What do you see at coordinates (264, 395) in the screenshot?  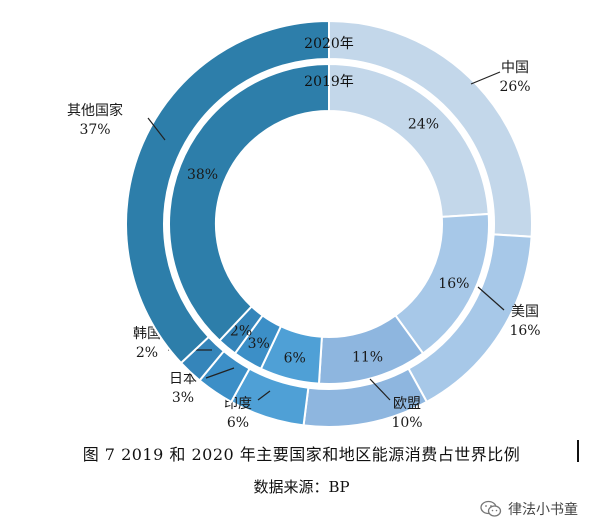 I see `leader-line-india` at bounding box center [264, 395].